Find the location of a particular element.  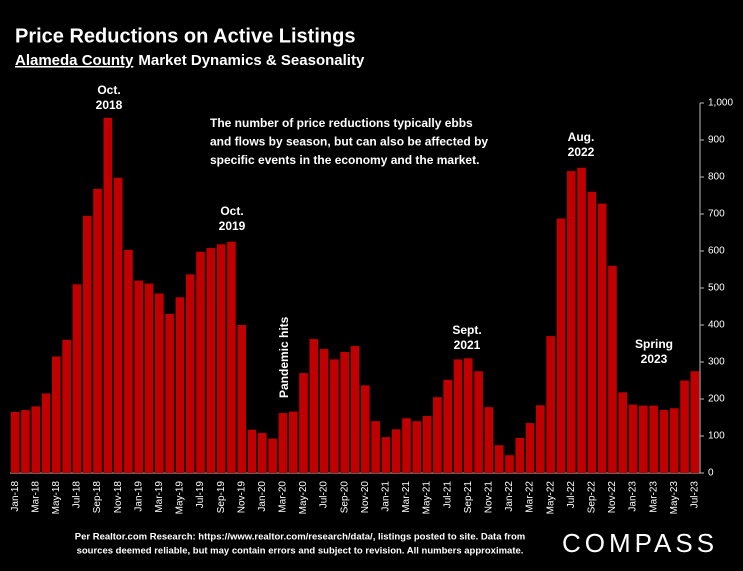

x-tick-label: May-18 is located at coordinates (56, 498).